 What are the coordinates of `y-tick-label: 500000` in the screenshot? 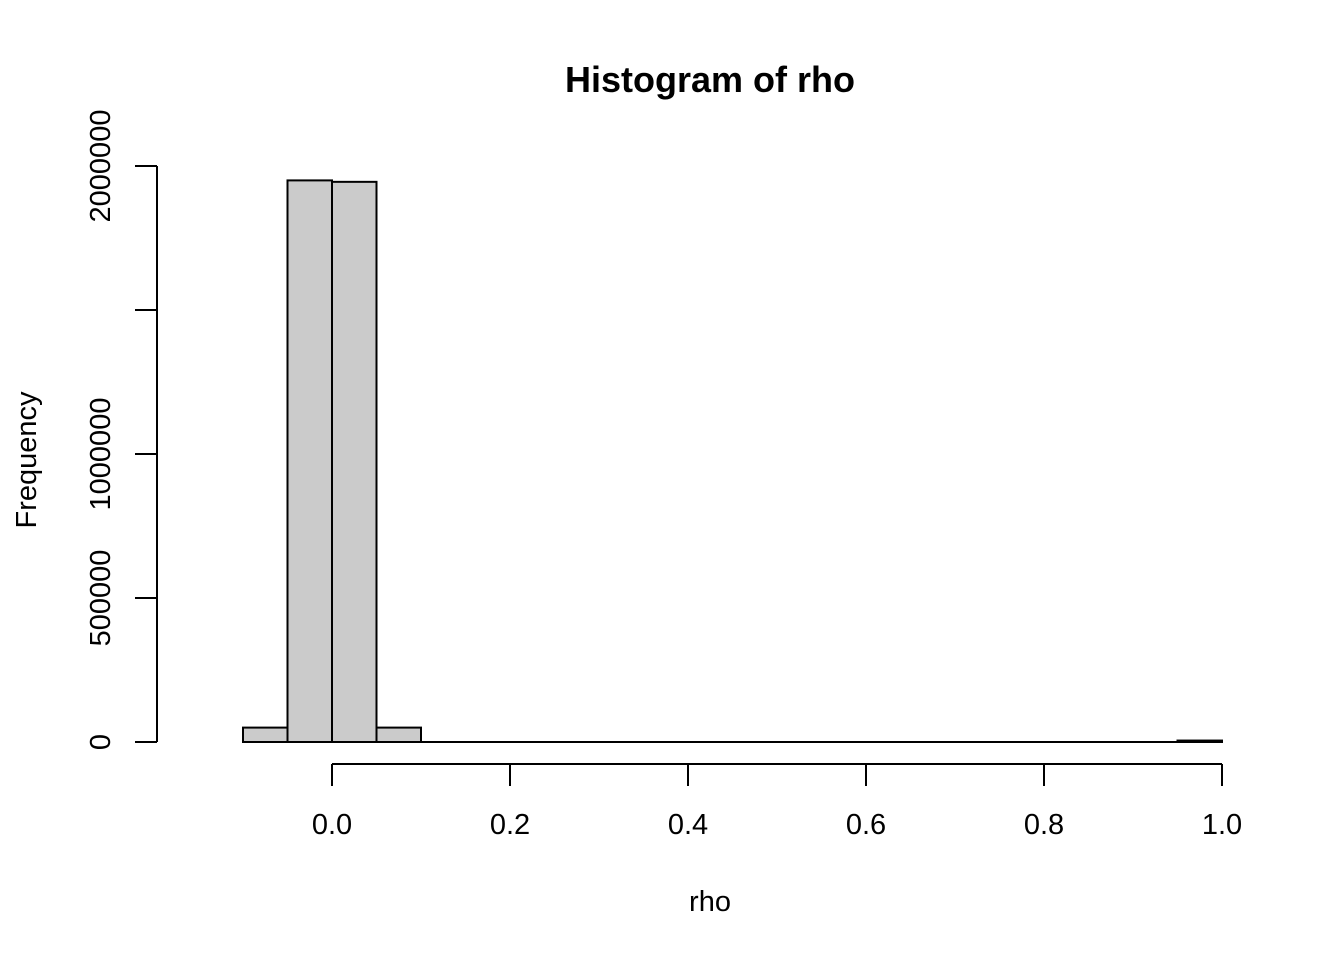 It's located at (101, 598).